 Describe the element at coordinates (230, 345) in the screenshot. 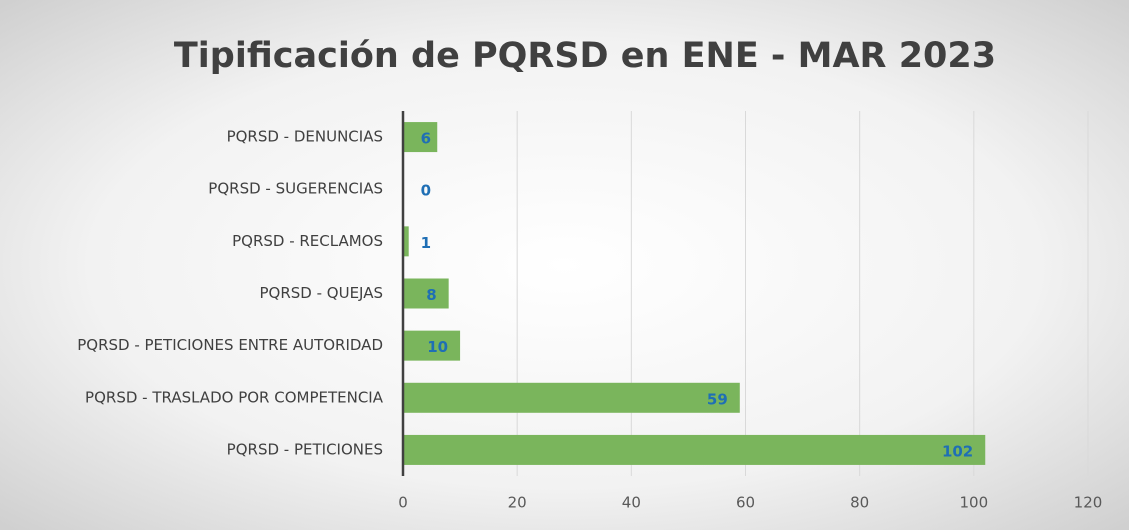

I see `y-tick-label: PQRSD - PETICIONES ENTRE AUTORIDAD` at that location.